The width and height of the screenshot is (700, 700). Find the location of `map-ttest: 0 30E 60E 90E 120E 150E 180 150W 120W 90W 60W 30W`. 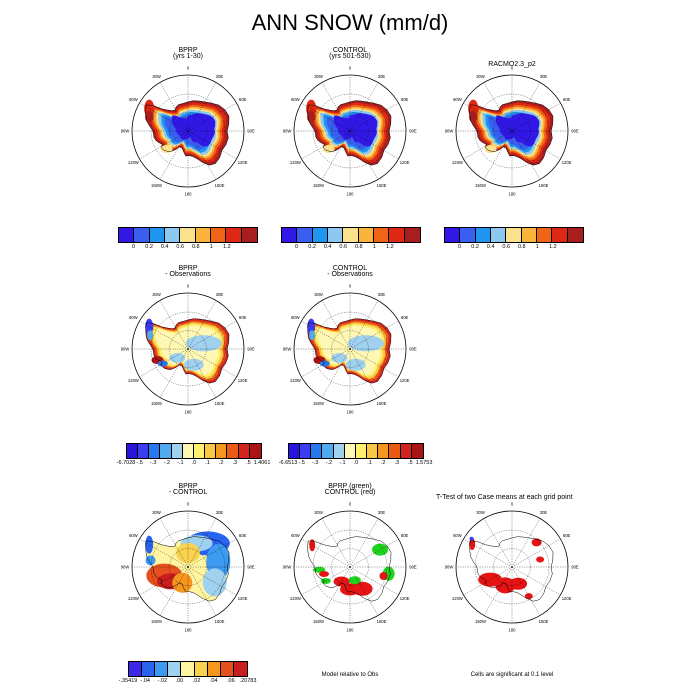

map-ttest: 0 30E 60E 90E 120E 150E 180 150W 120W 90W 60W 30W is located at coordinates (512, 567).